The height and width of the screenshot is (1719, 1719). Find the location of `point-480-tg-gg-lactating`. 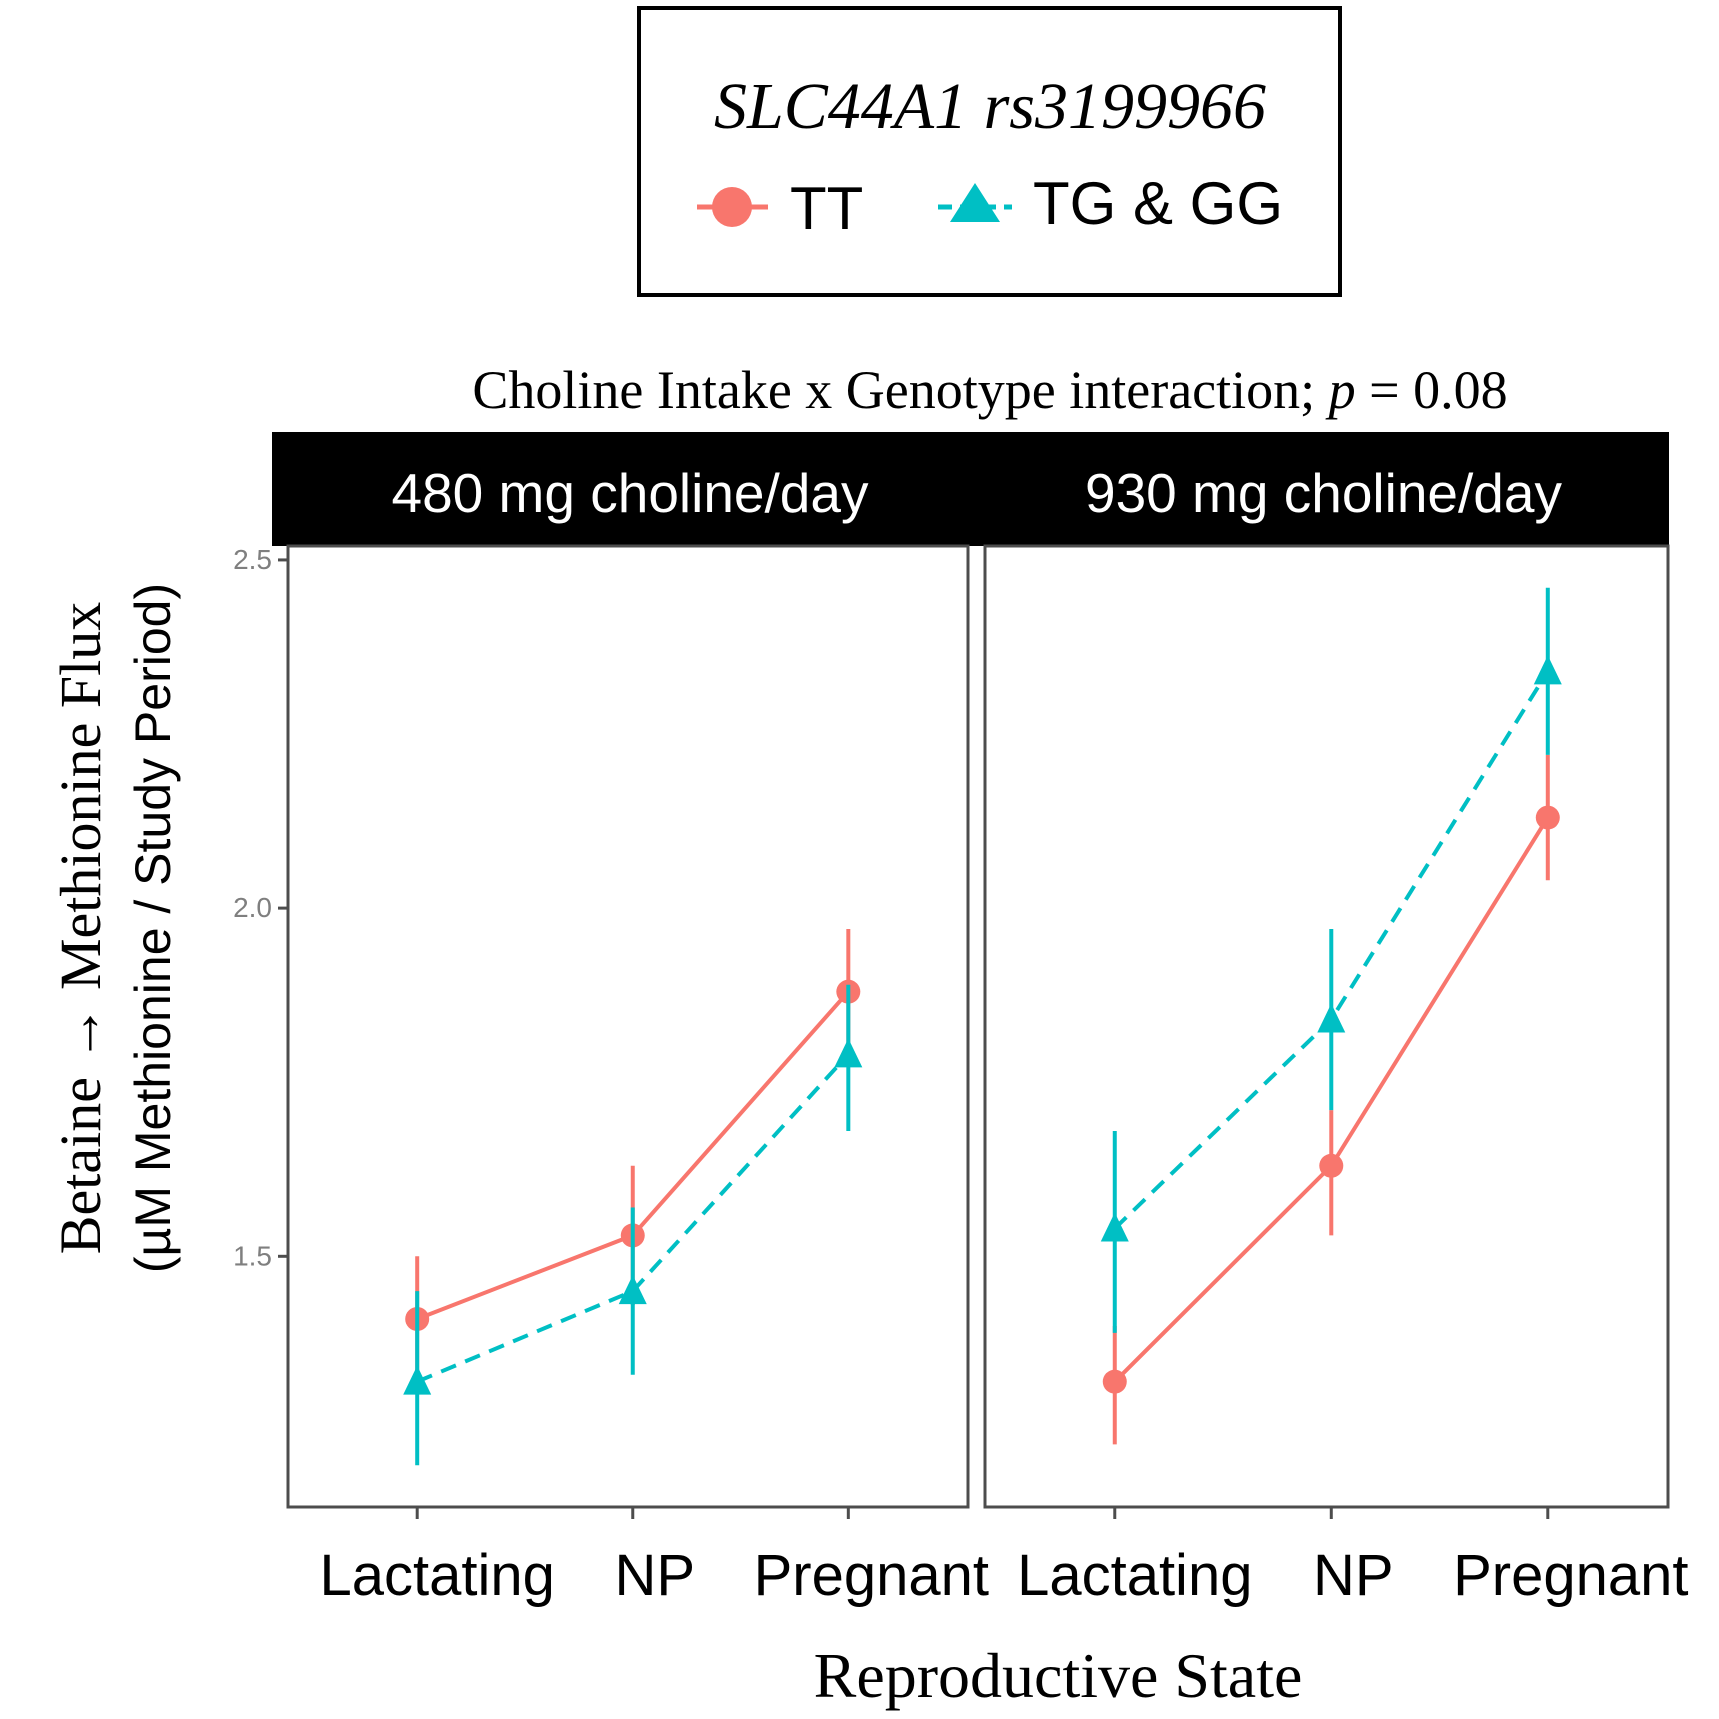

point-480-tg-gg-lactating is located at coordinates (417, 1380).